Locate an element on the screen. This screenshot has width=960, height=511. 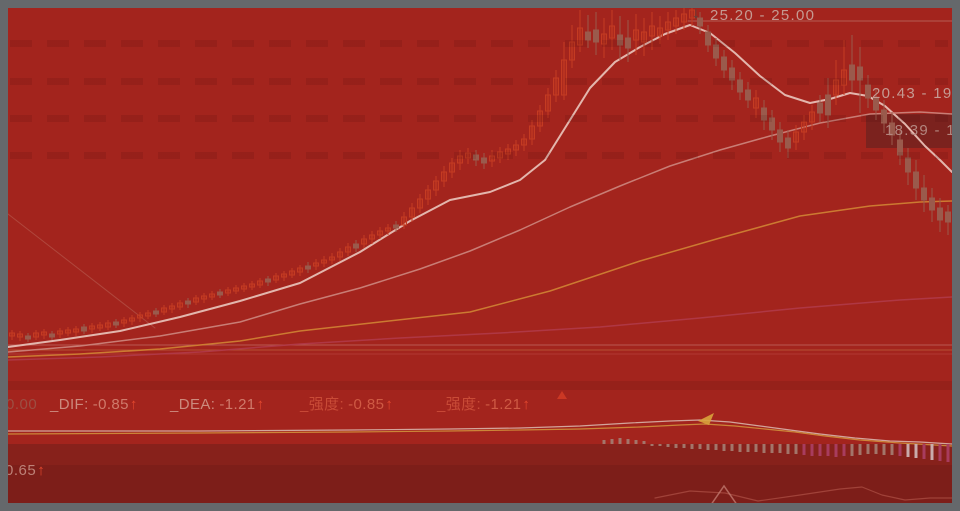
peak-down-arrow-icon: ↓ is located at coordinates (696, 15).